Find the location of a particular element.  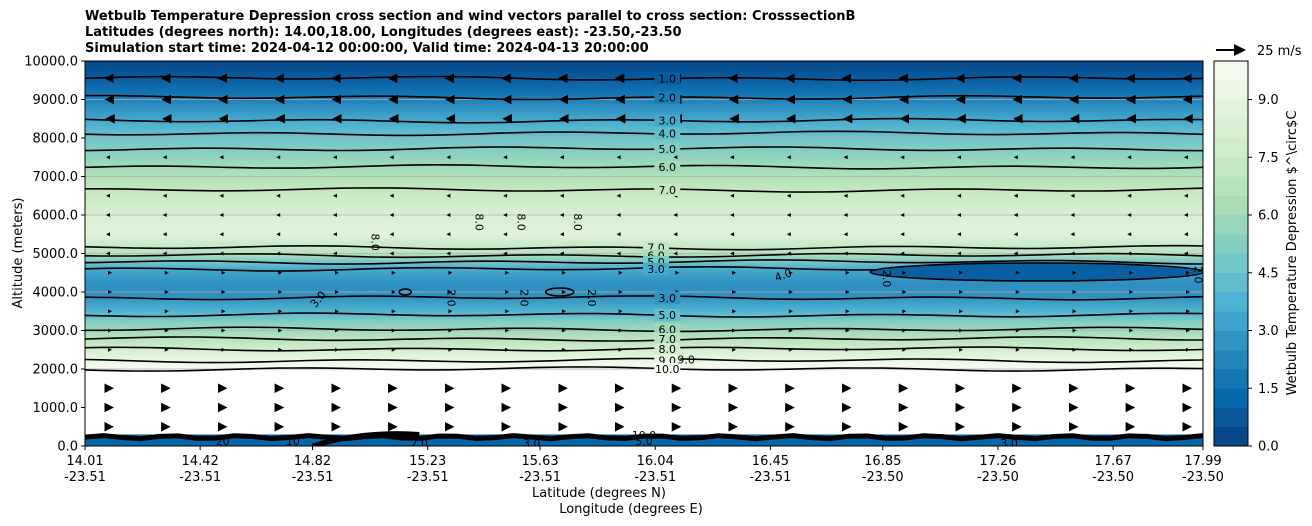

y-tick-label: 3000.0 is located at coordinates (56, 331).